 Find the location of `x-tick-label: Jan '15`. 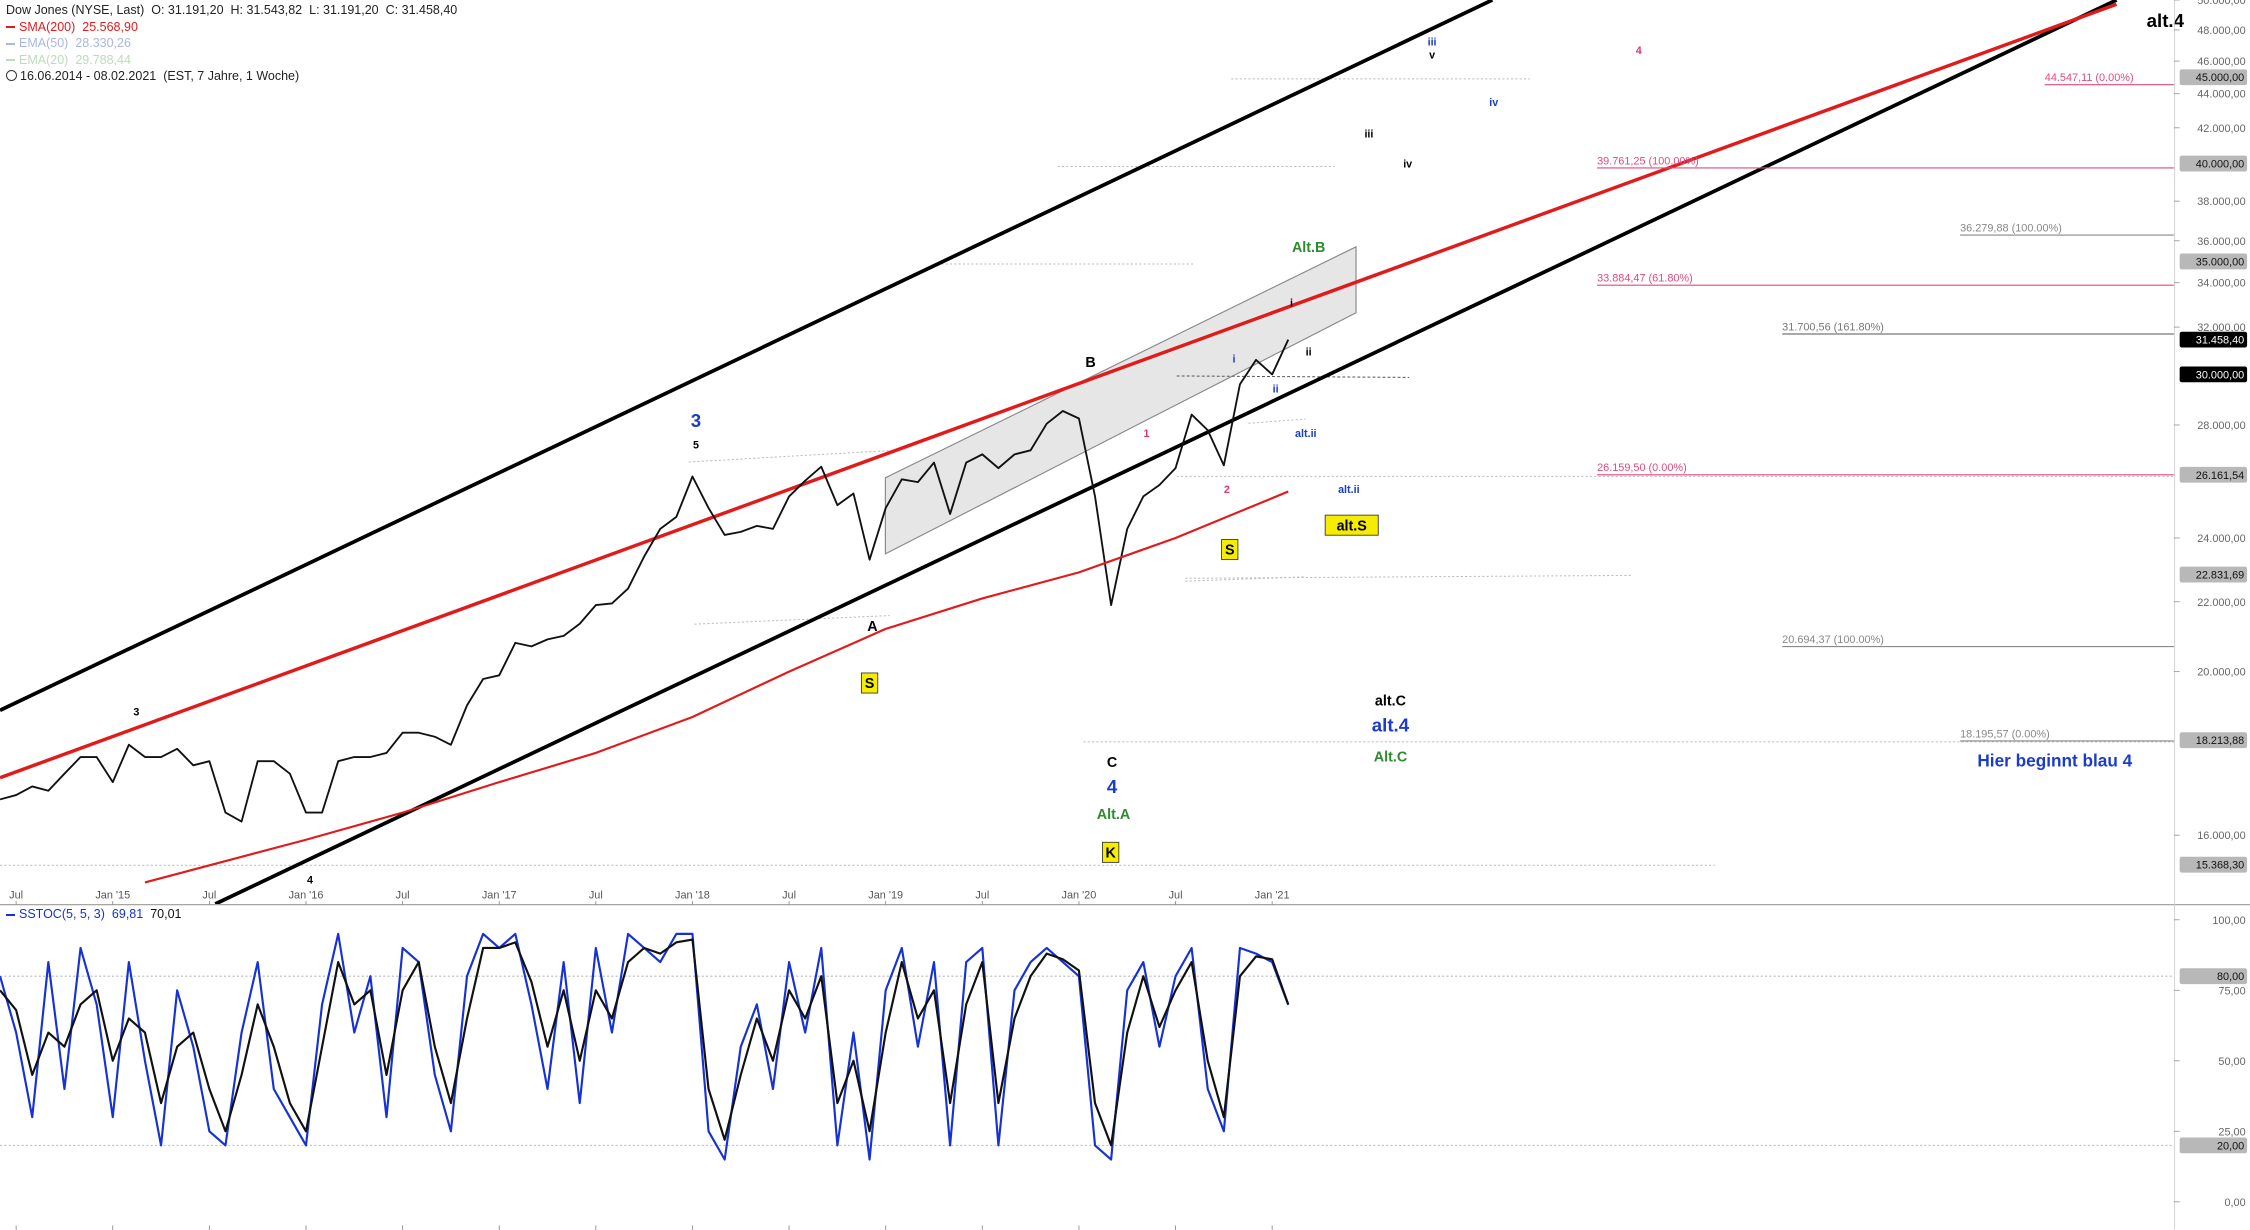

x-tick-label: Jan '15 is located at coordinates (112, 895).